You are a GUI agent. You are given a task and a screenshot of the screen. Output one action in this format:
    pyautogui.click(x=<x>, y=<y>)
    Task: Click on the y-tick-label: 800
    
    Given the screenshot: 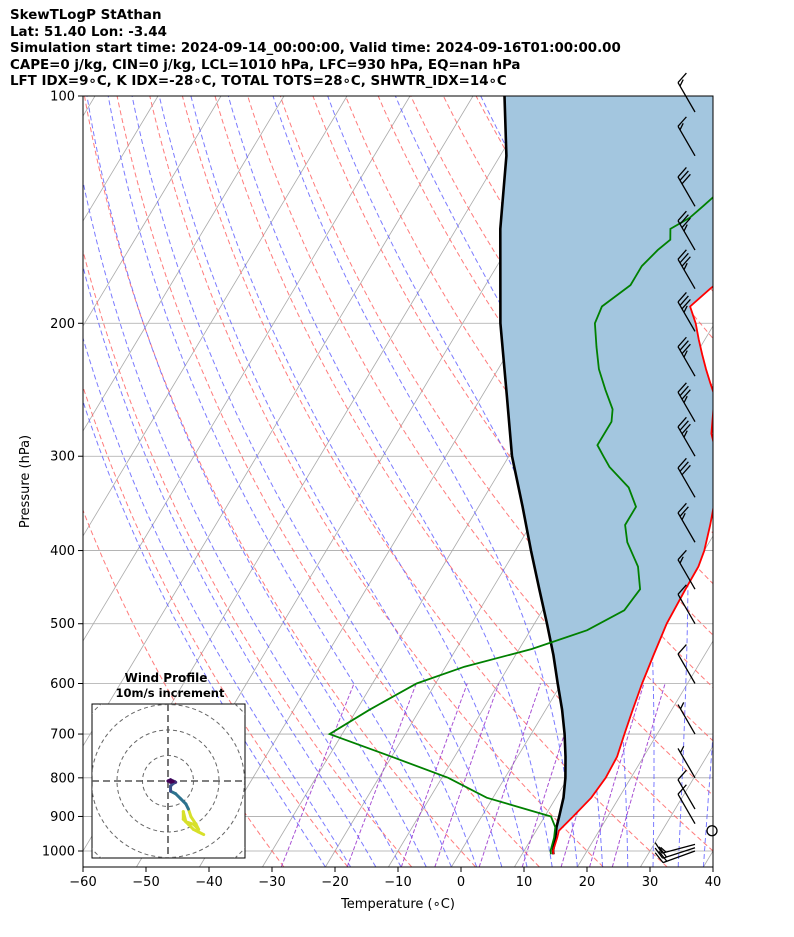 What is the action you would take?
    pyautogui.click(x=62, y=778)
    